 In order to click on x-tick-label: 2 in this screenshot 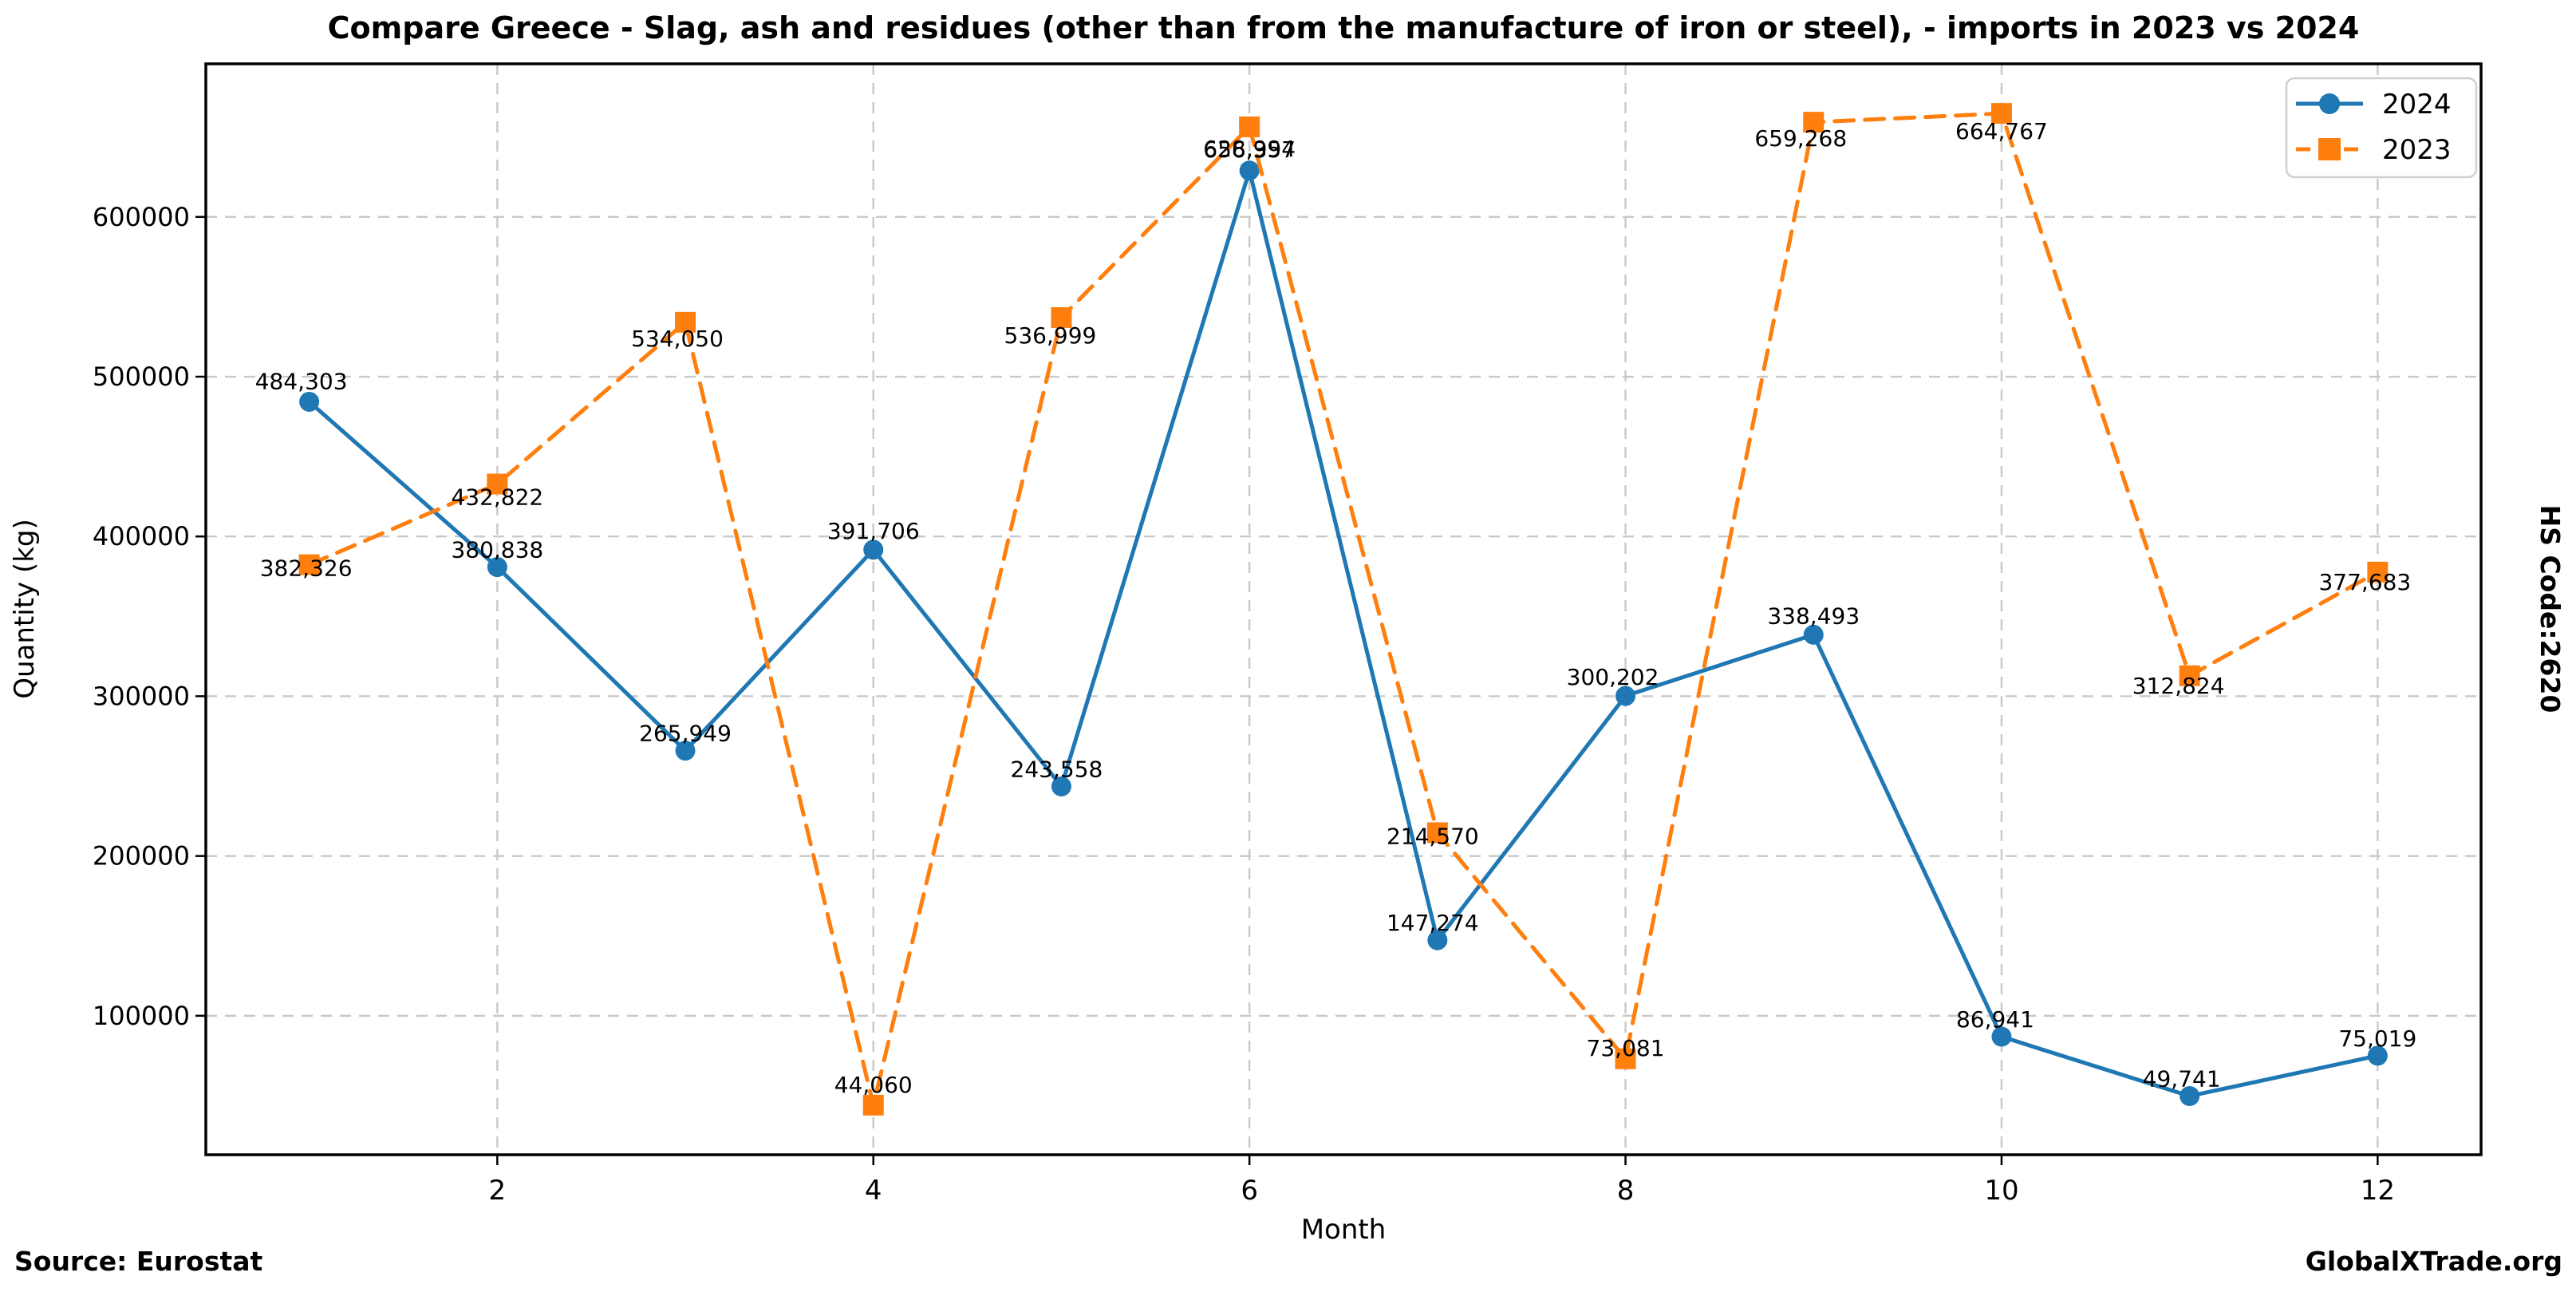, I will do `click(498, 1191)`.